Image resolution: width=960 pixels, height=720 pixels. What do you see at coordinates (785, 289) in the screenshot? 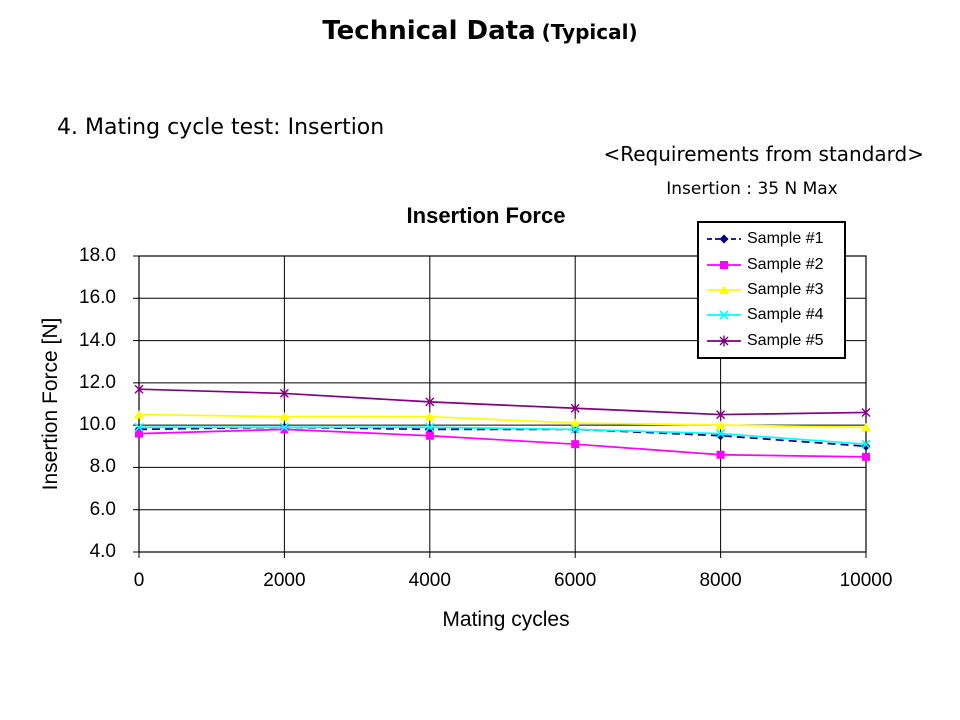
I see `legend-label: Sample #3` at bounding box center [785, 289].